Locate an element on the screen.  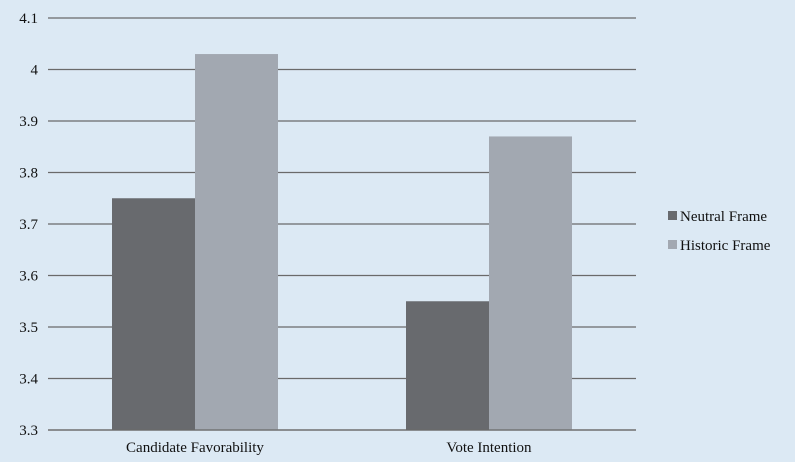
y-axis-tick-labels: 3.3 3.4 3.5 3.6 3.7 3.8 3.9 4 4.1 is located at coordinates (28, 225).